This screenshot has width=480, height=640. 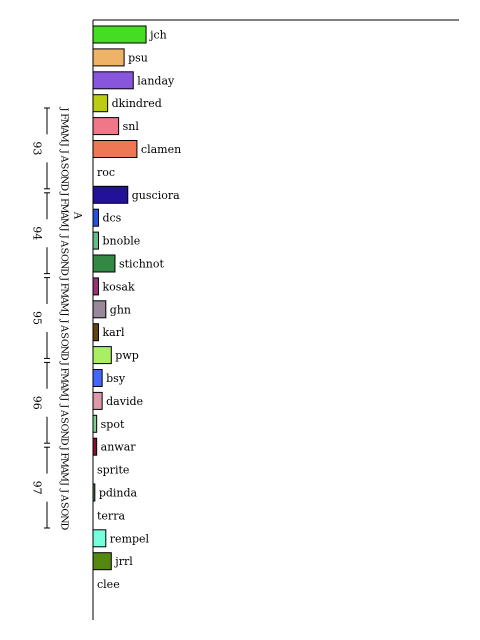 I want to click on year-label-93: 93, so click(x=37, y=148).